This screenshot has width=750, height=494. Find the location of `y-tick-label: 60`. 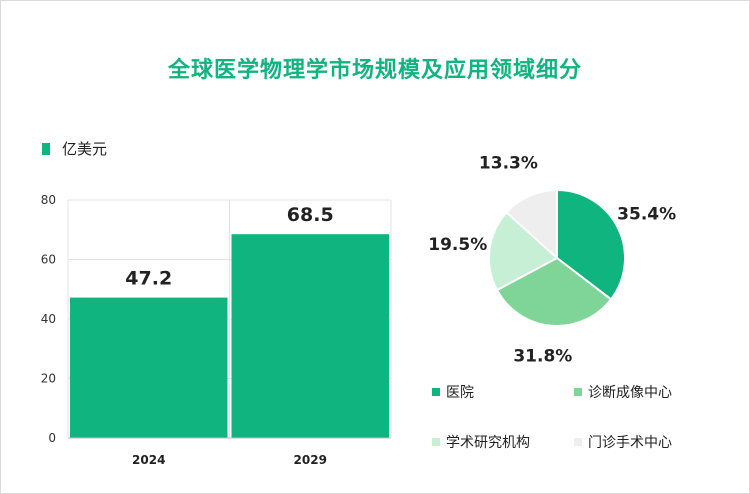

y-tick-label: 60 is located at coordinates (48, 260).